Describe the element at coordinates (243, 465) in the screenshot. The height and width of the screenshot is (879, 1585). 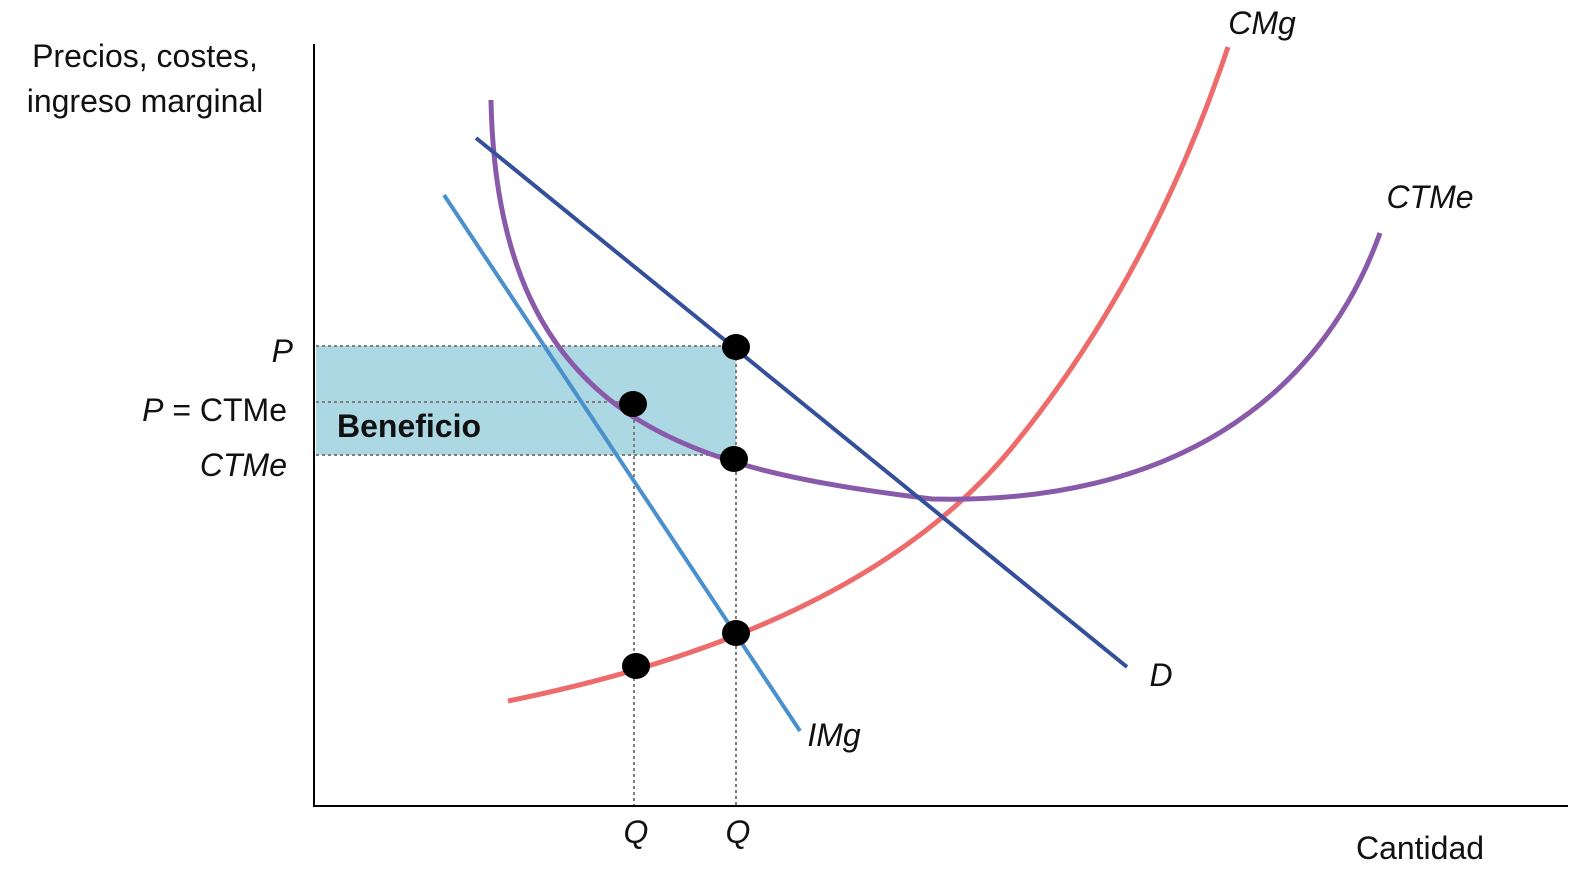
I see `price-label-ctme: CTMe` at that location.